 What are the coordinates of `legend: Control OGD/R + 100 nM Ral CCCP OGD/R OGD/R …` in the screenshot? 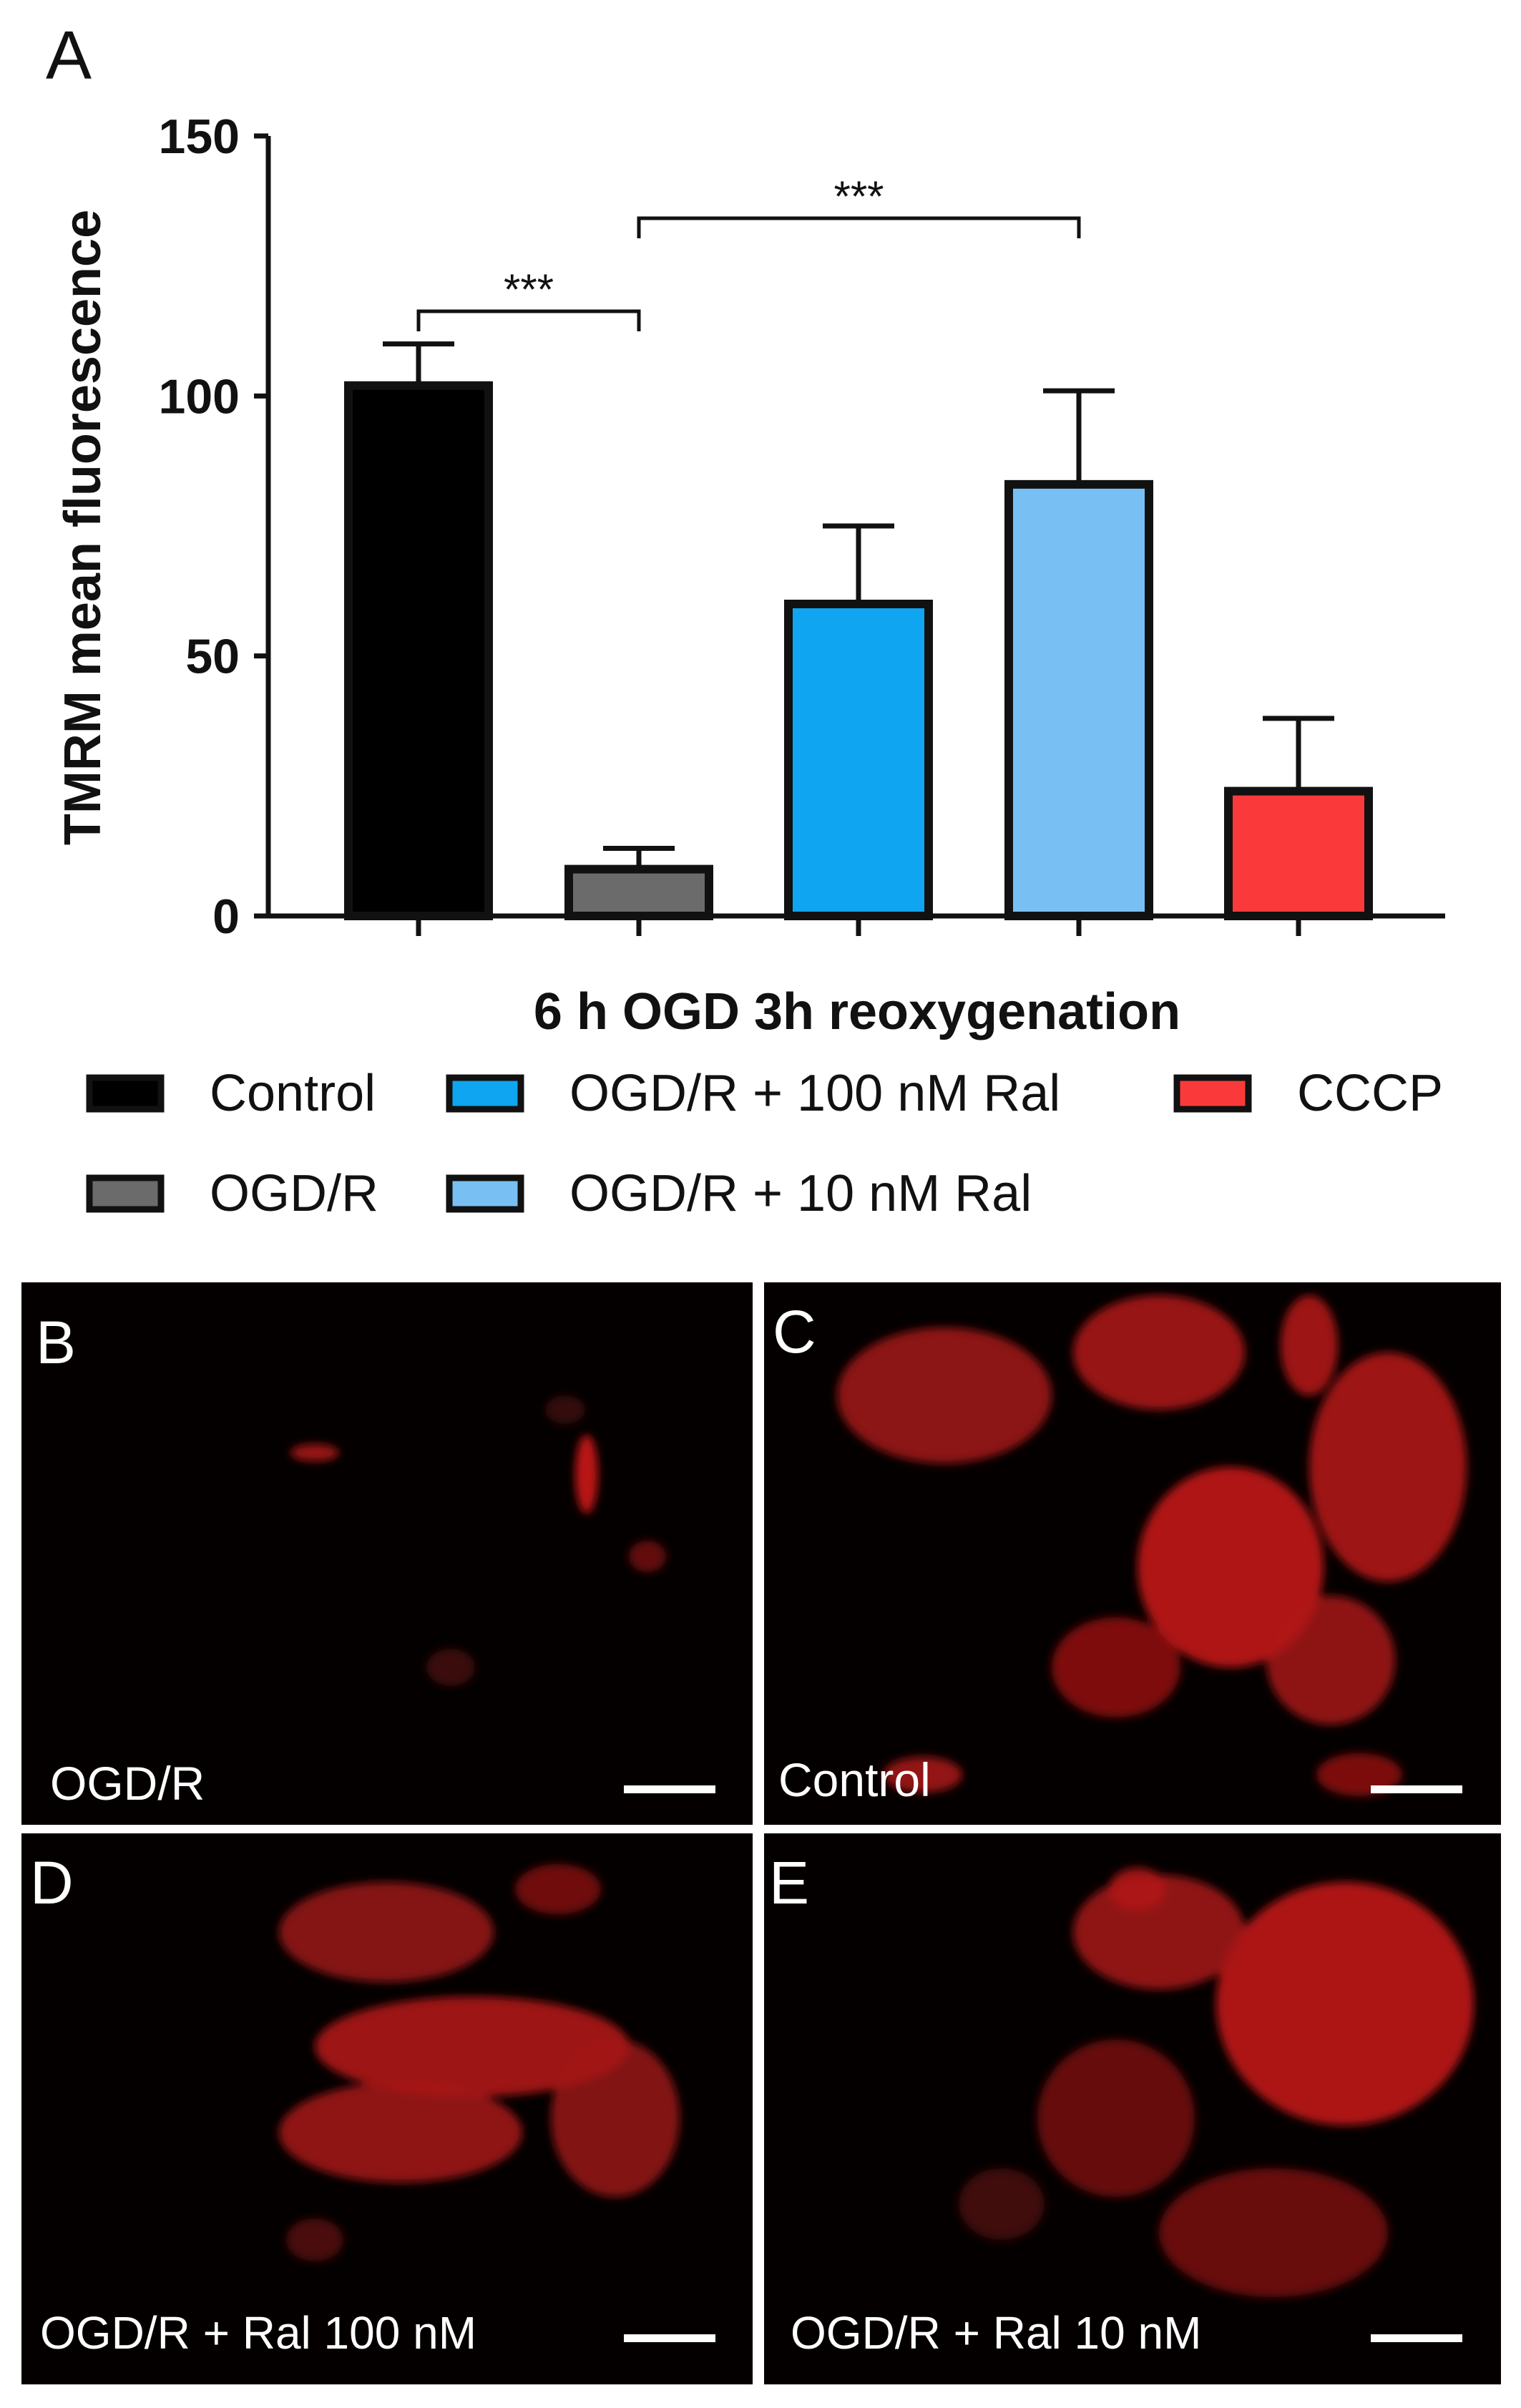 It's located at (765, 1143).